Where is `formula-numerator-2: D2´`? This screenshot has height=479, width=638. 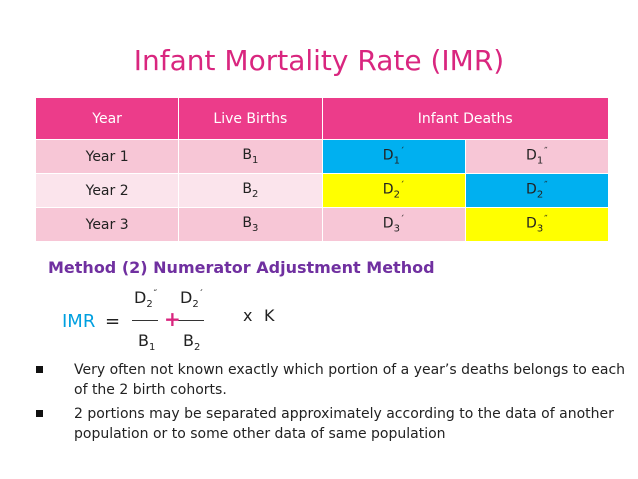
formula-numerator-2: D2´ is located at coordinates (192, 299).